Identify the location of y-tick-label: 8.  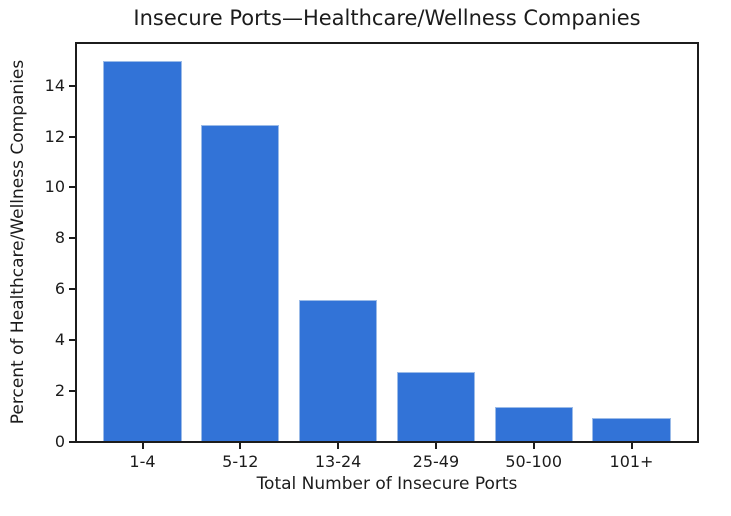
(59, 238).